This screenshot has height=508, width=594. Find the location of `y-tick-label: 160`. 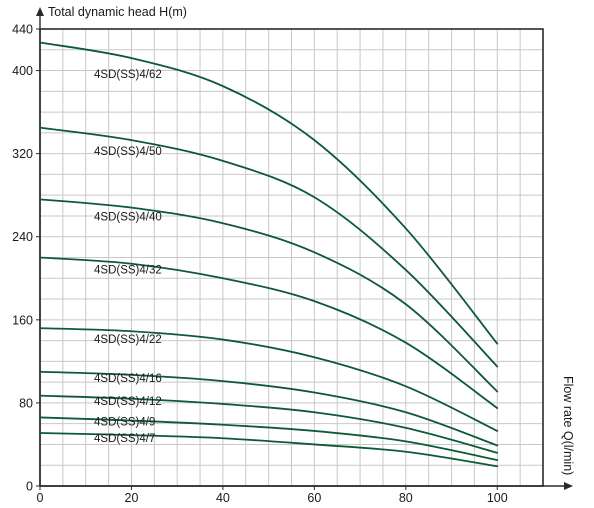

y-tick-label: 160 is located at coordinates (22, 320).